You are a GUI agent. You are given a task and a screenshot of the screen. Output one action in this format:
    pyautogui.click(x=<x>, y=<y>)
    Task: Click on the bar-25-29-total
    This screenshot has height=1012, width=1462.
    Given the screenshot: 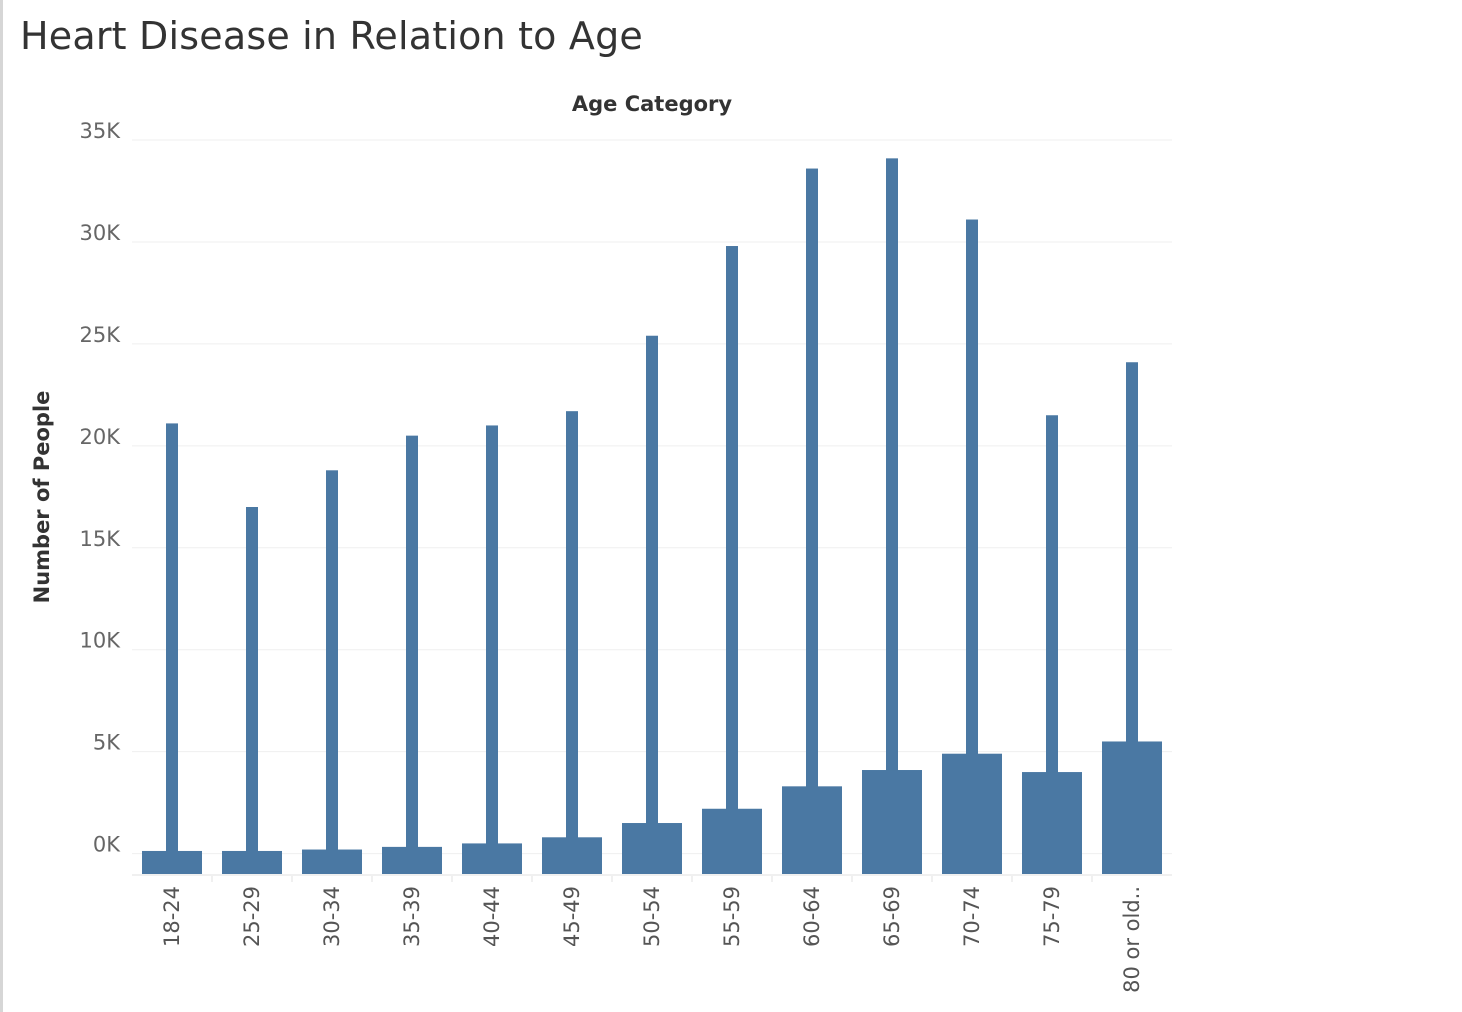 What is the action you would take?
    pyautogui.click(x=252, y=690)
    